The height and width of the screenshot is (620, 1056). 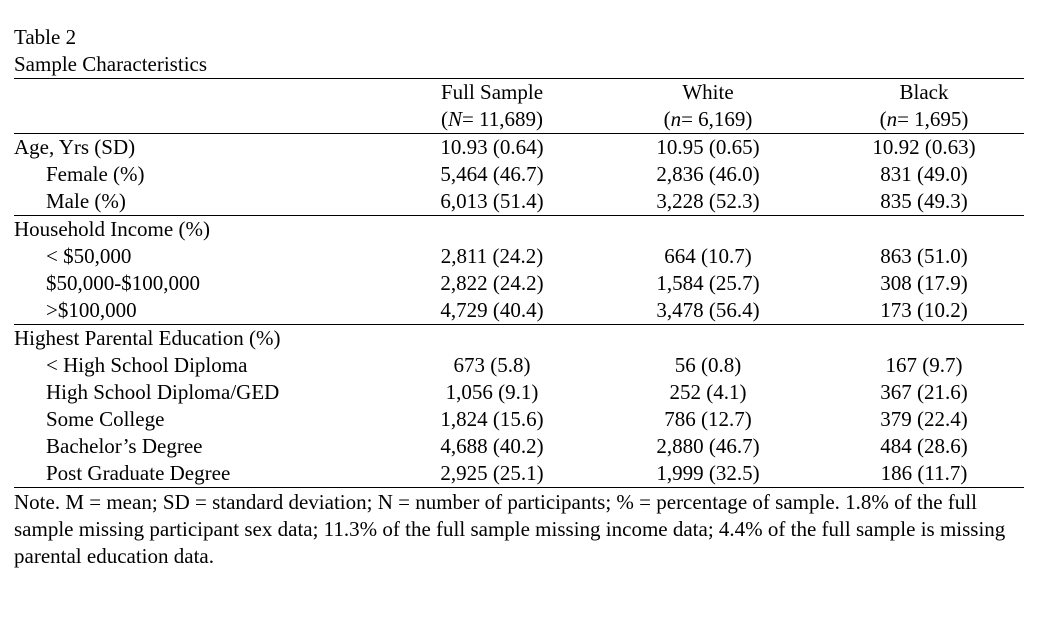 I want to click on table-cell: 367 (21.6), so click(x=924, y=392).